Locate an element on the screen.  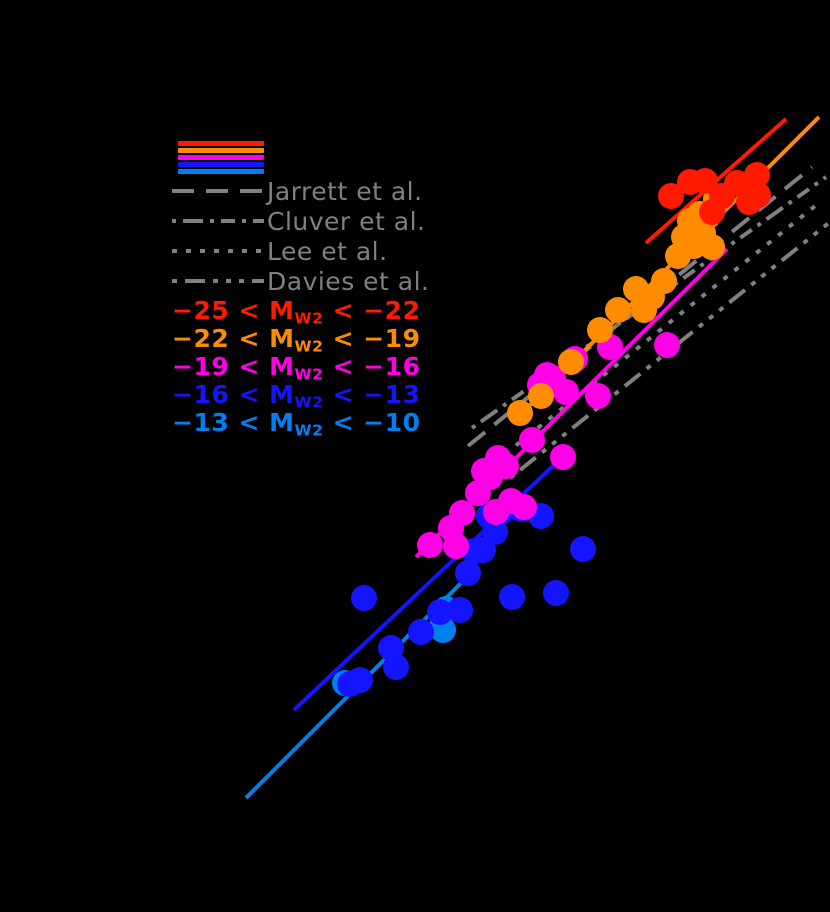
legend-reference-label: Davies et al. is located at coordinates (348, 281).